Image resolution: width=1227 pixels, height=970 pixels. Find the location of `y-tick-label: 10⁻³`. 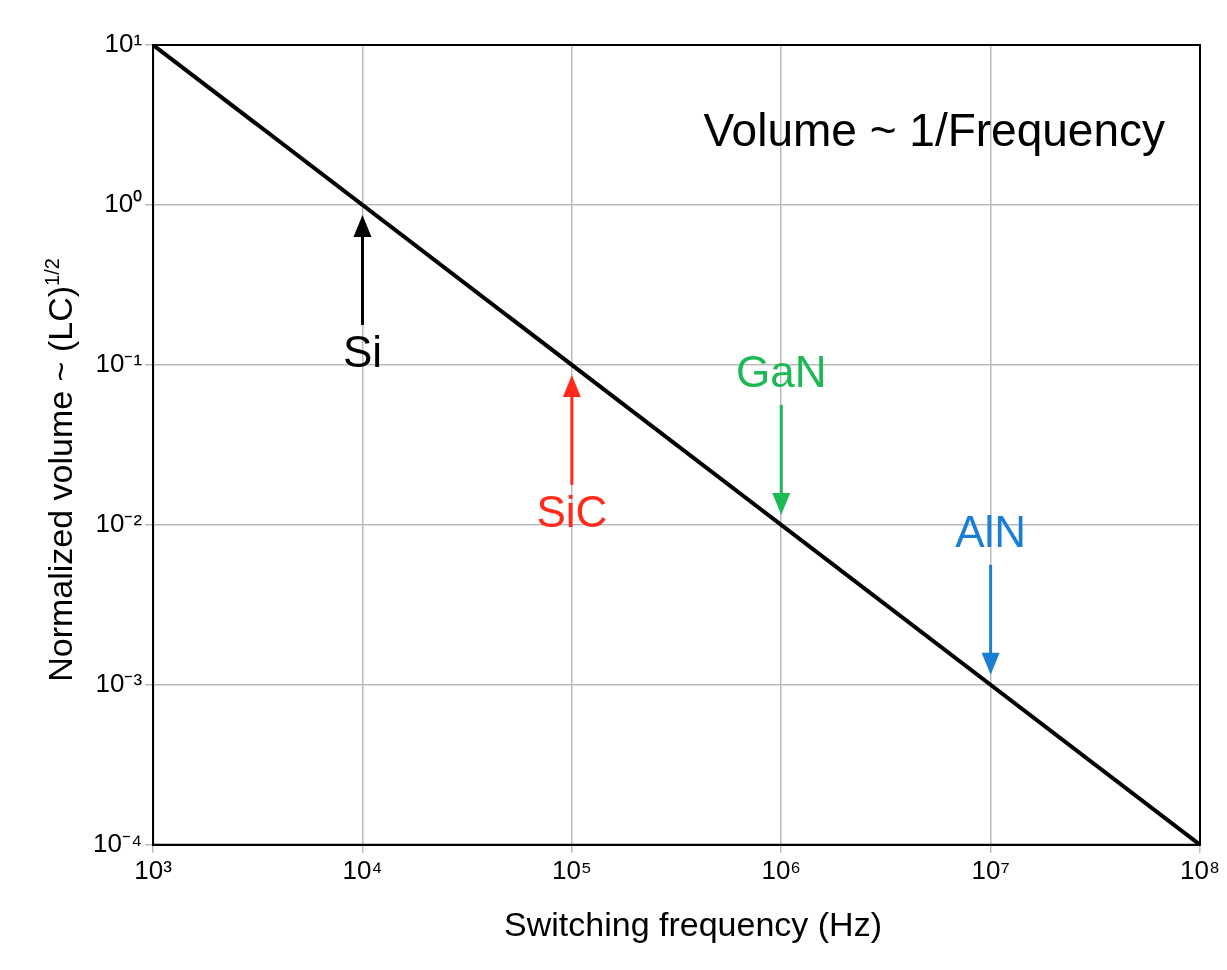

y-tick-label: 10⁻³ is located at coordinates (119, 683).